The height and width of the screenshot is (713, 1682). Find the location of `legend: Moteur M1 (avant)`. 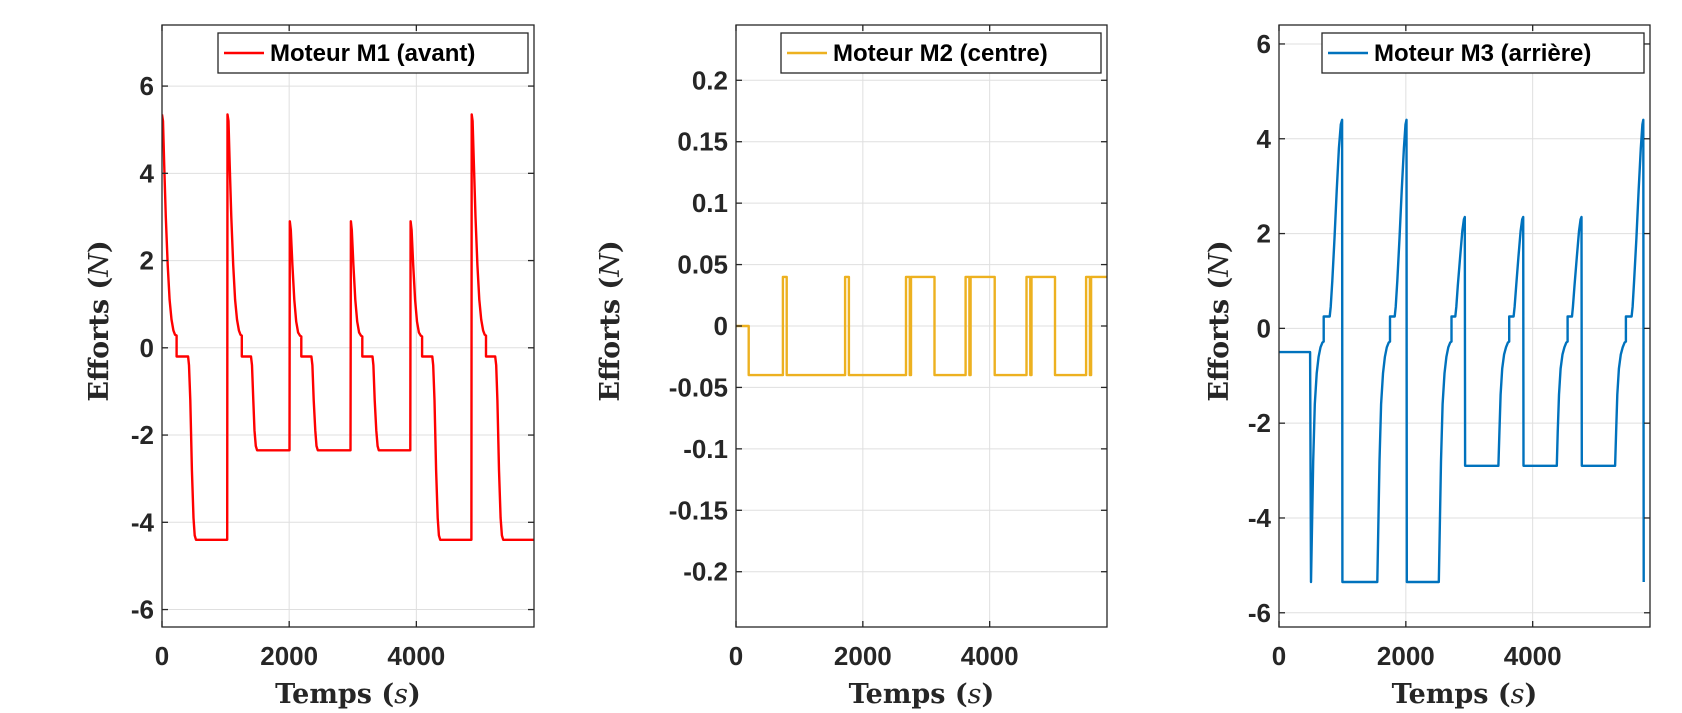

legend: Moteur M1 (avant) is located at coordinates (373, 53).